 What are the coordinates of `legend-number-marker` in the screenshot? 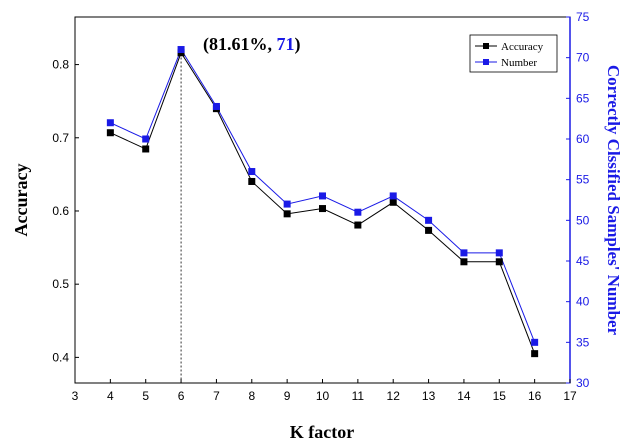 It's located at (486, 62).